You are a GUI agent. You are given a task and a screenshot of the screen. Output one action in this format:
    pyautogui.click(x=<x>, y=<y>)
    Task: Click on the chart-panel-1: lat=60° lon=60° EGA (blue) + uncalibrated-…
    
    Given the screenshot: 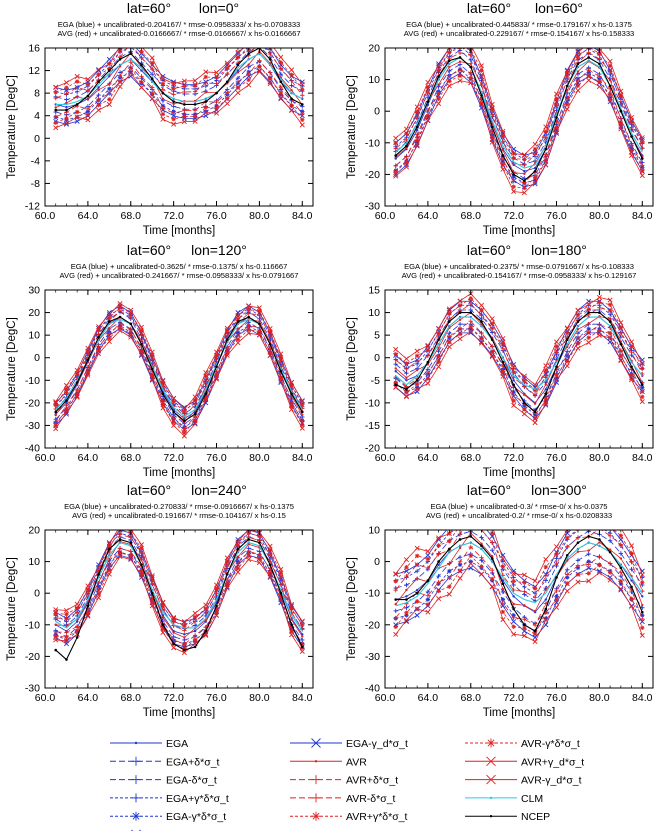 What is the action you would take?
    pyautogui.click(x=500, y=118)
    